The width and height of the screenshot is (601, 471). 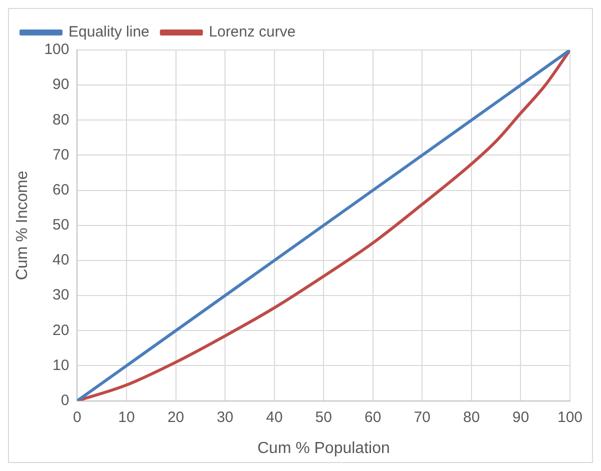 I want to click on x-tick-label: 40, so click(x=274, y=417).